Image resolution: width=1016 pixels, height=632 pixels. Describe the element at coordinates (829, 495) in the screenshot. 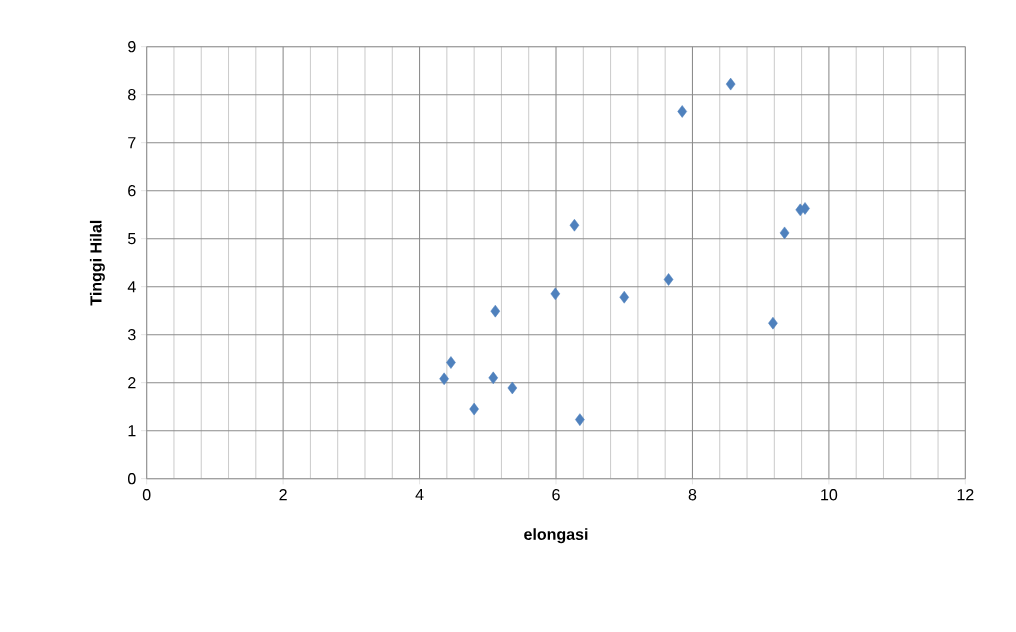

I see `x-tick-label: 10` at that location.